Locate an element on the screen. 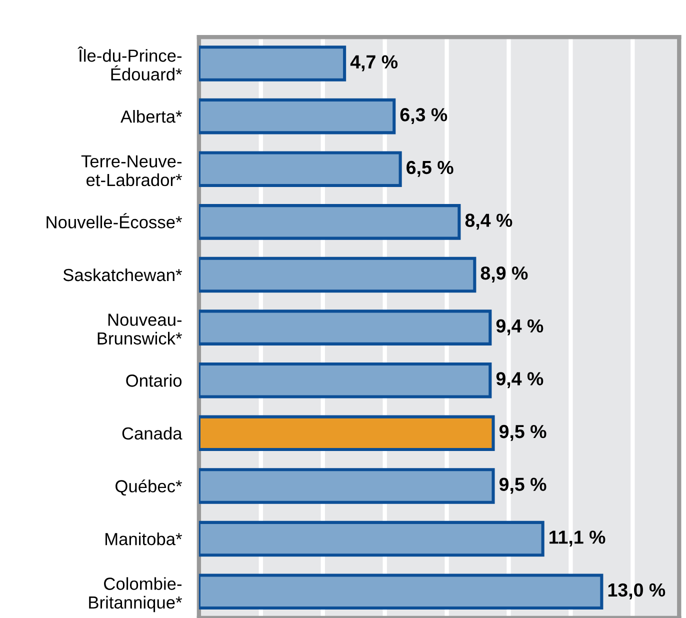  data-label: 8,4 % is located at coordinates (488, 222).